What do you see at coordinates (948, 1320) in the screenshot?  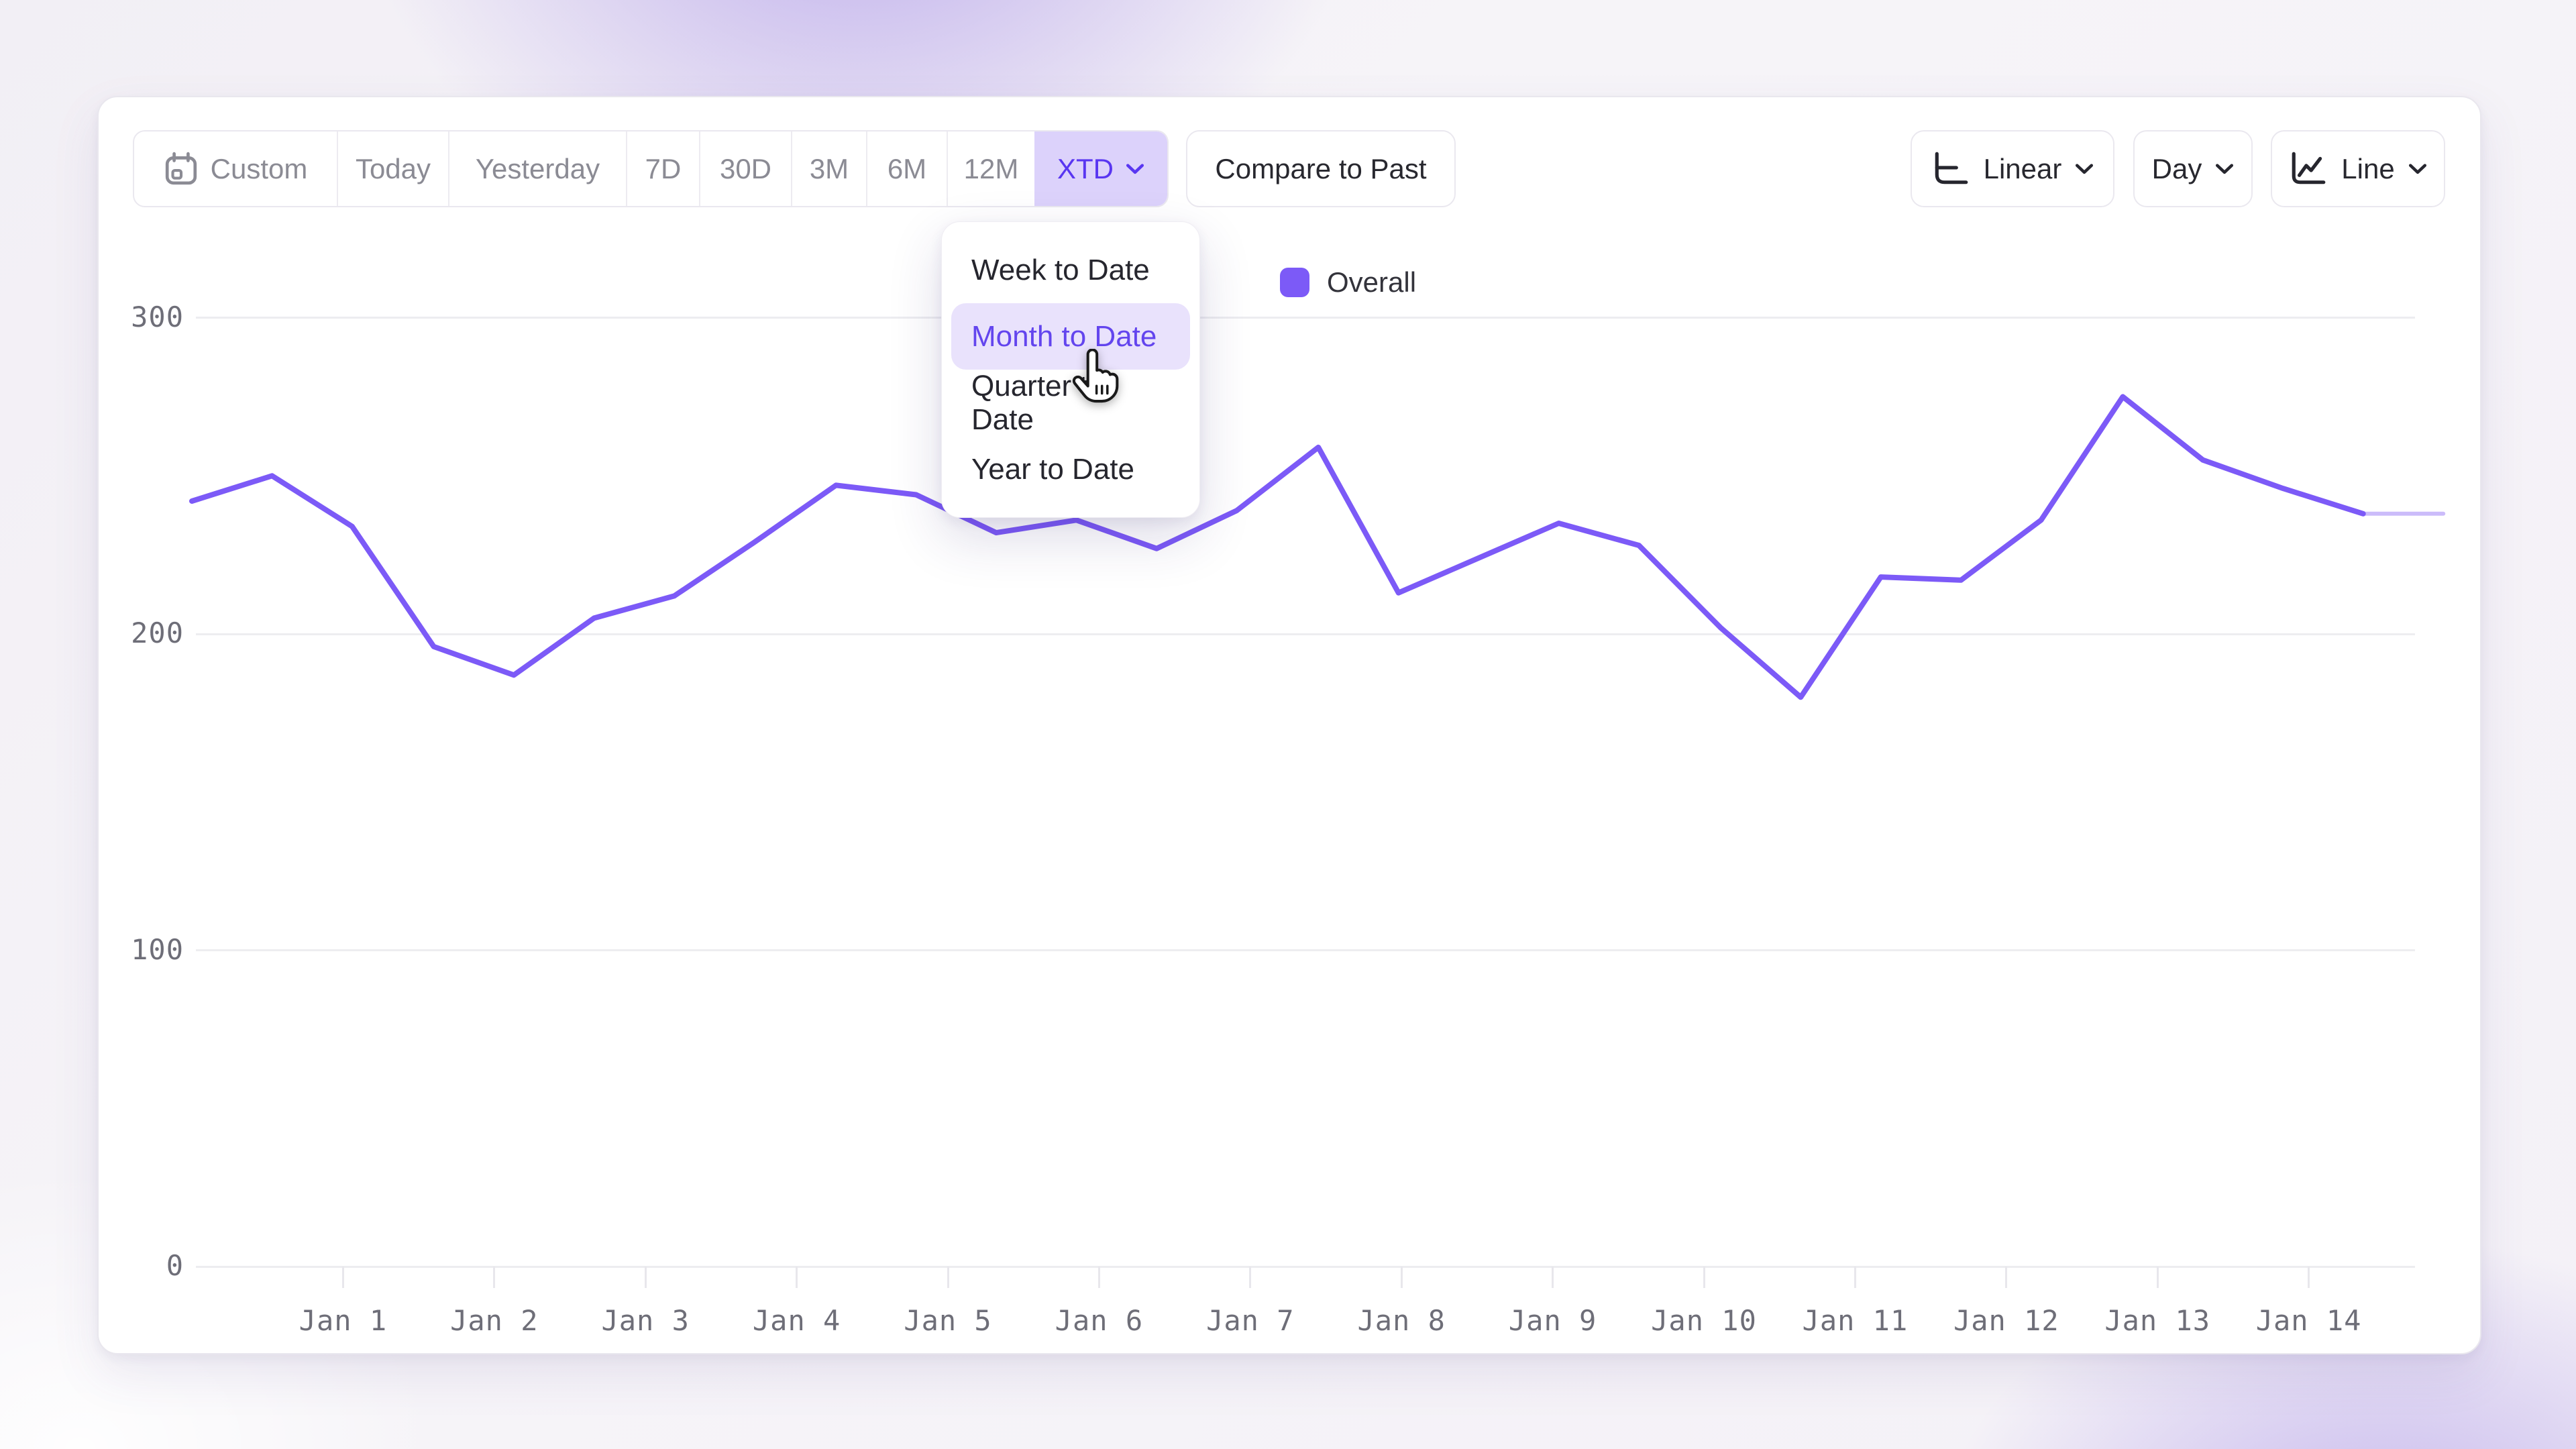 I see `x-axis-label-jan-5: Jan 5` at bounding box center [948, 1320].